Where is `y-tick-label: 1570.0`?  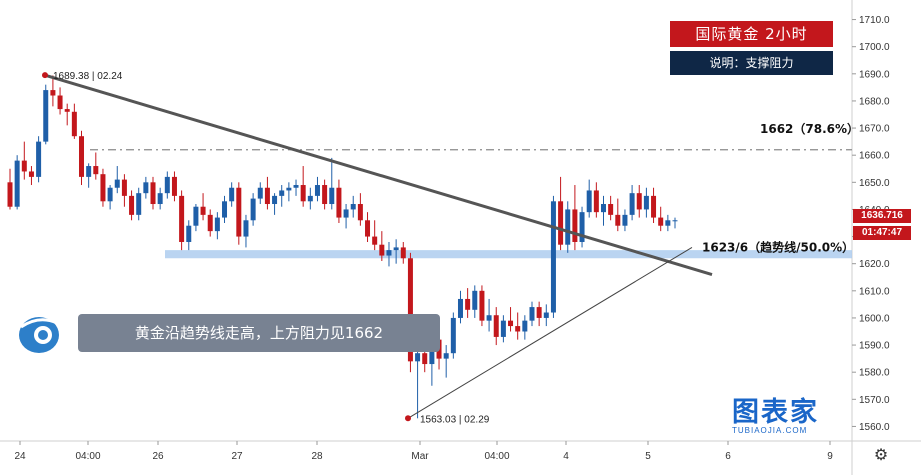 y-tick-label: 1570.0 is located at coordinates (874, 400).